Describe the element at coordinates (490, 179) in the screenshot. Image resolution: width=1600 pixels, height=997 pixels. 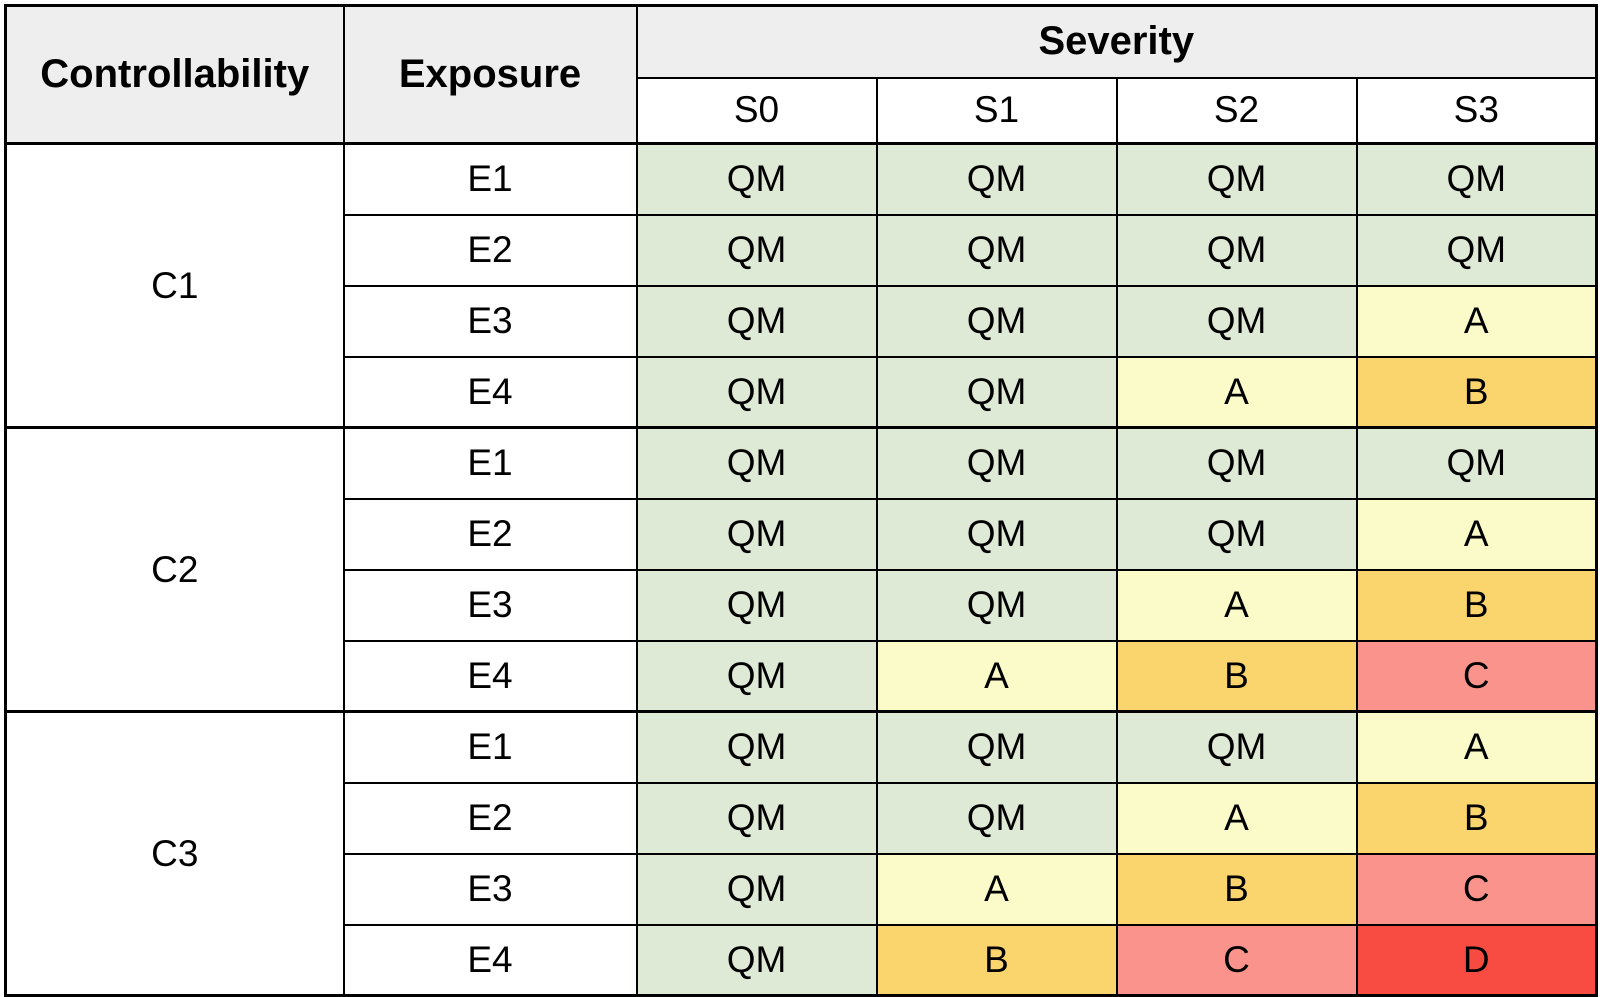
I see `exposure-cell-c1-e1: E1` at that location.